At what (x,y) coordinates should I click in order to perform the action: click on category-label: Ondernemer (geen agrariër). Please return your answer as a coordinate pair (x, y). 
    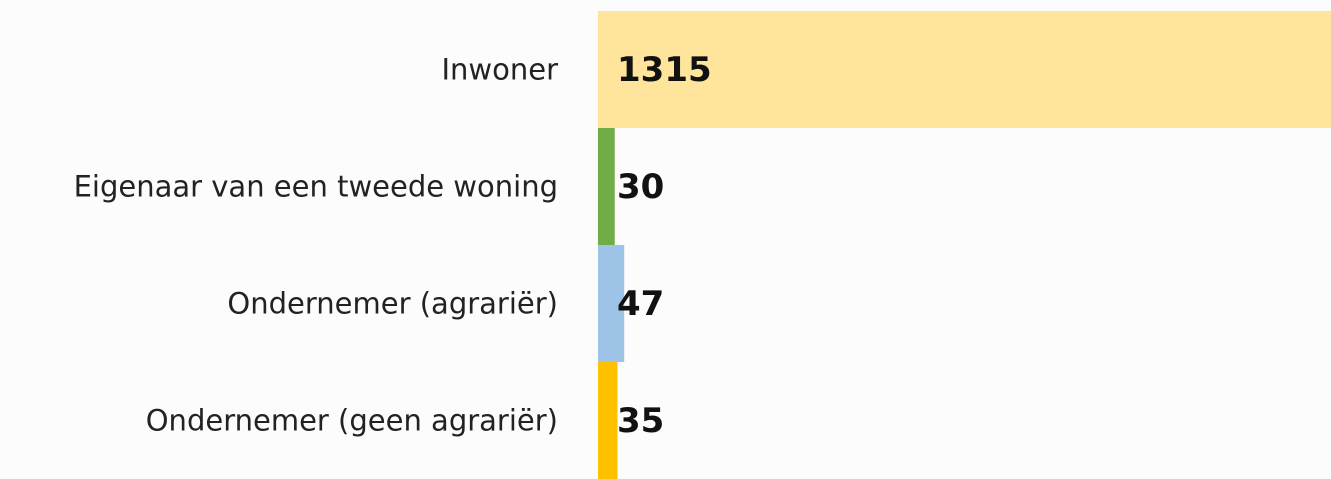
    Looking at the image, I should click on (352, 421).